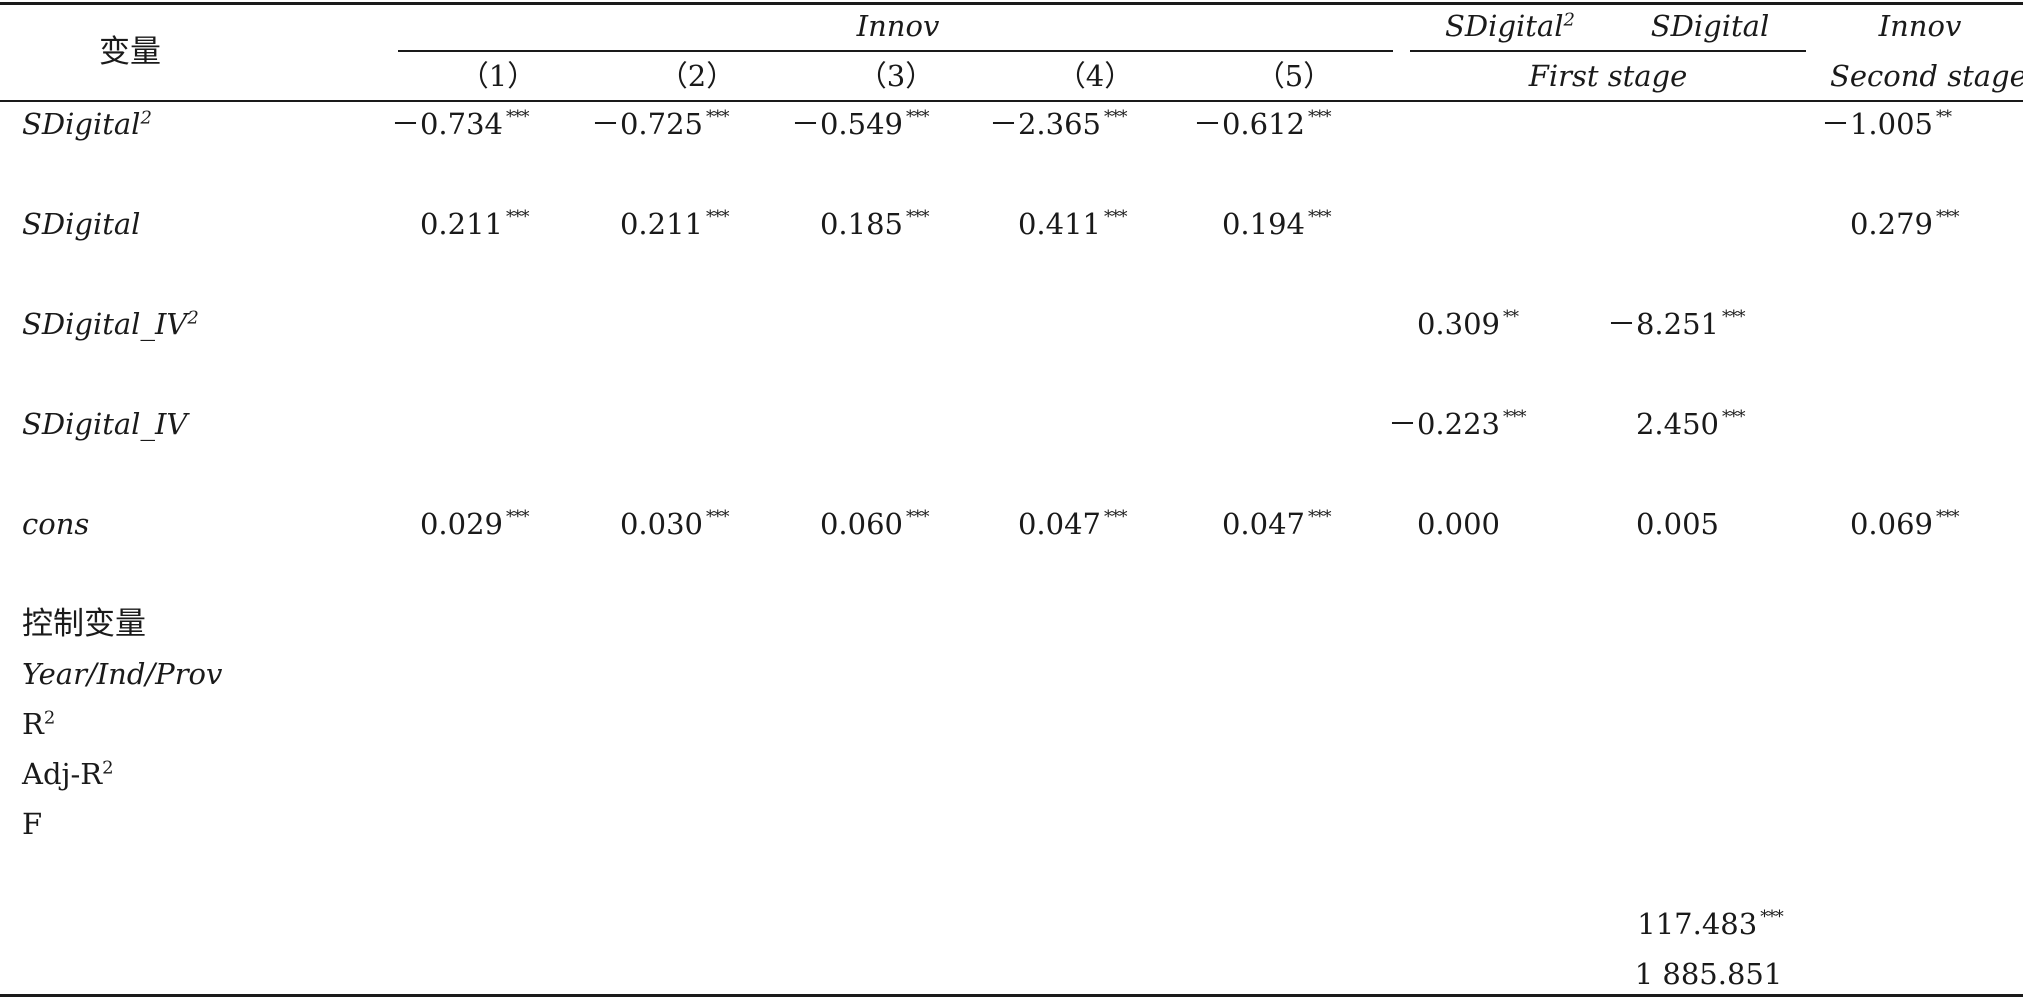 The height and width of the screenshot is (998, 2023). What do you see at coordinates (202, 424) in the screenshot?
I see `row-label: SDigital_IV` at bounding box center [202, 424].